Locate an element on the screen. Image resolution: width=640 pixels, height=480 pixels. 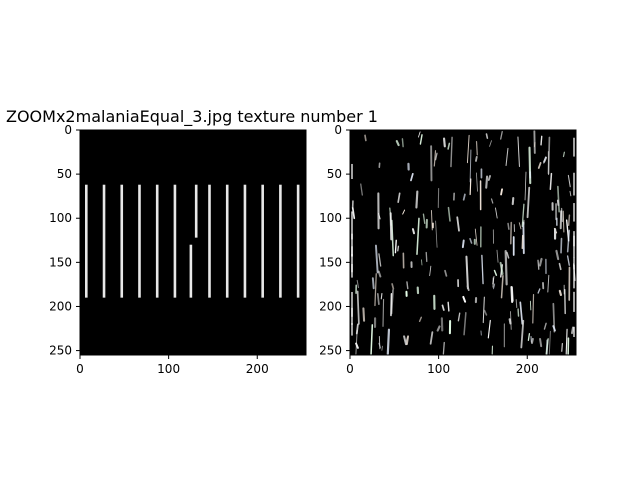
right-x-axis: 0 100 200 is located at coordinates (442, 365).